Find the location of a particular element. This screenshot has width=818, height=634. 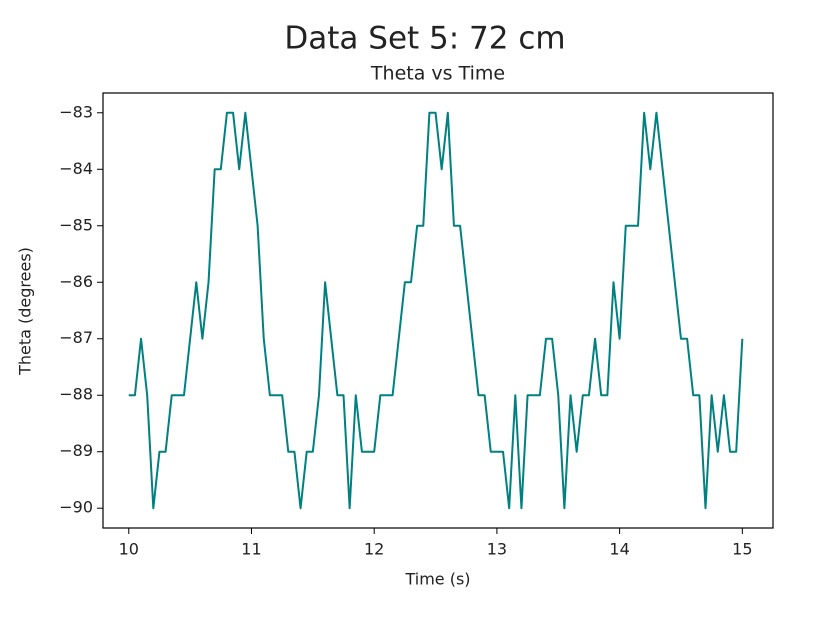

x-axis-label: Time (s) is located at coordinates (437, 579).